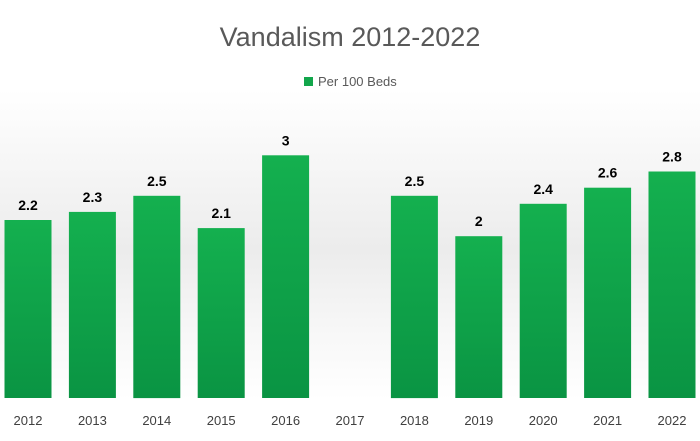  I want to click on x-tick-2012: 2012, so click(28, 420).